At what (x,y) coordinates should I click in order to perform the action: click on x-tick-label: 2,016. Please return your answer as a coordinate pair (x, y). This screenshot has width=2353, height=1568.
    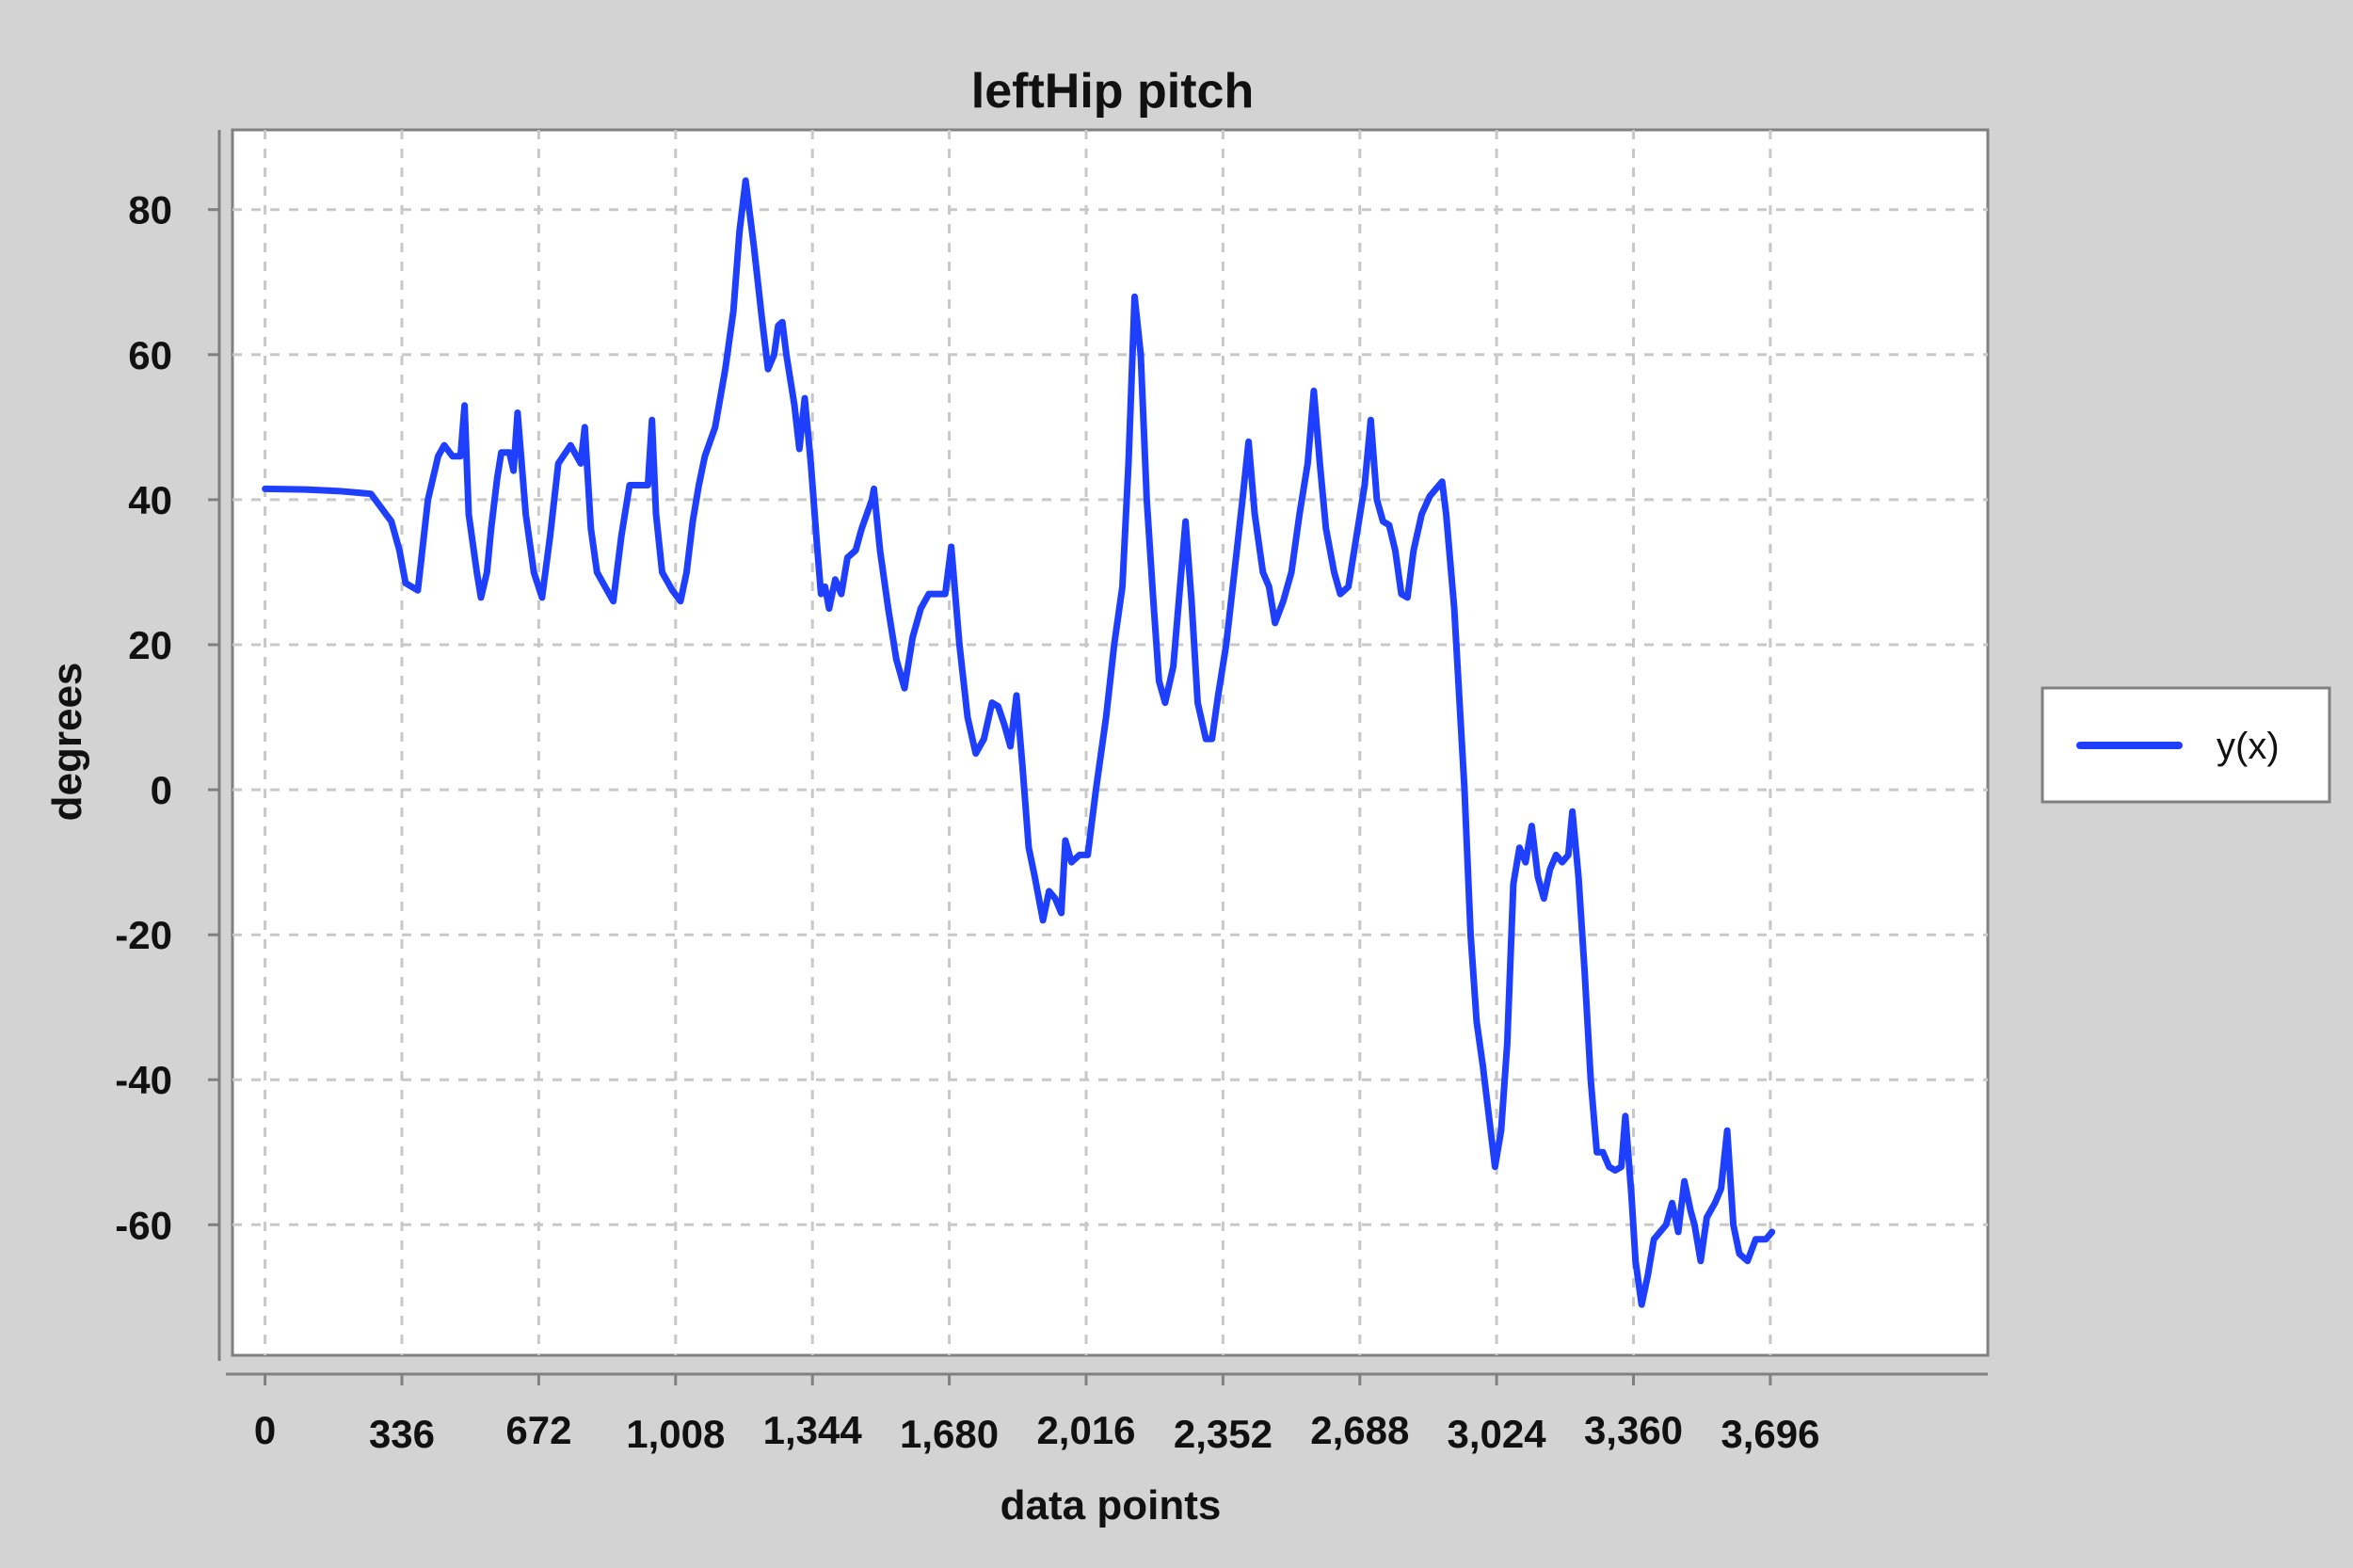
    Looking at the image, I should click on (1085, 1430).